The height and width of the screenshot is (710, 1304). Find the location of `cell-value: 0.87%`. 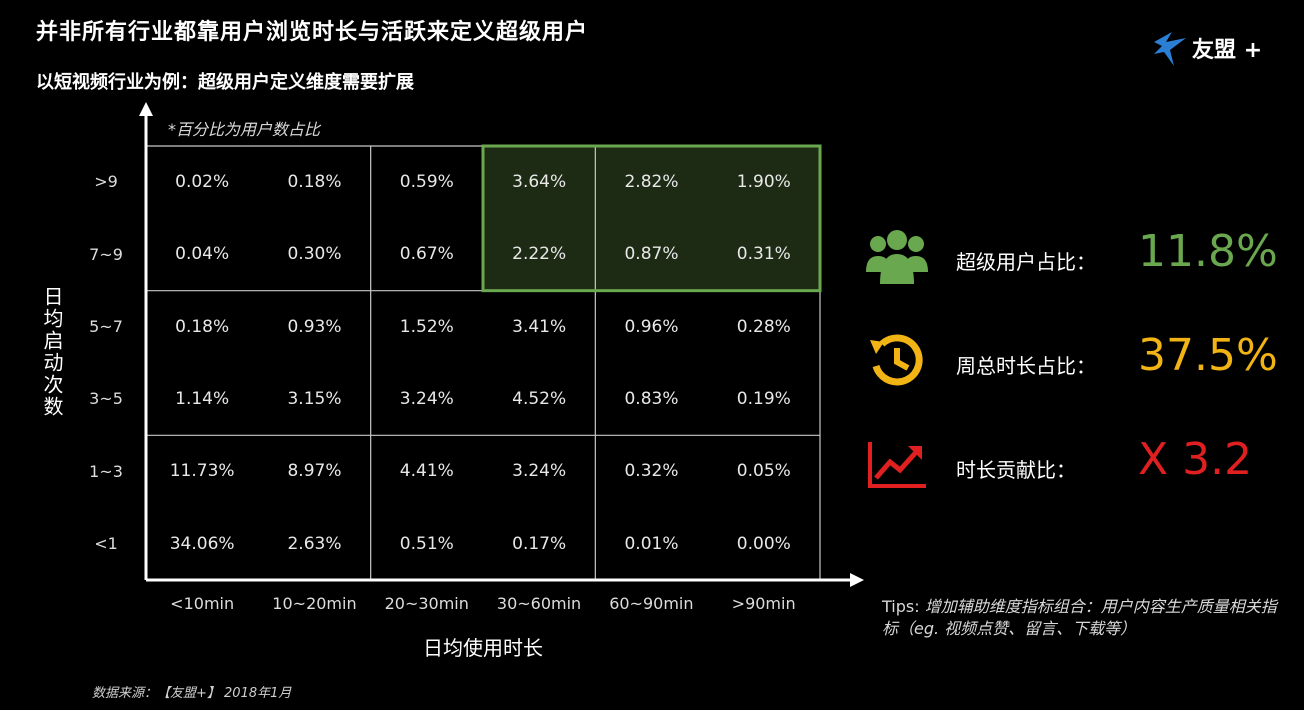

cell-value: 0.87% is located at coordinates (651, 254).